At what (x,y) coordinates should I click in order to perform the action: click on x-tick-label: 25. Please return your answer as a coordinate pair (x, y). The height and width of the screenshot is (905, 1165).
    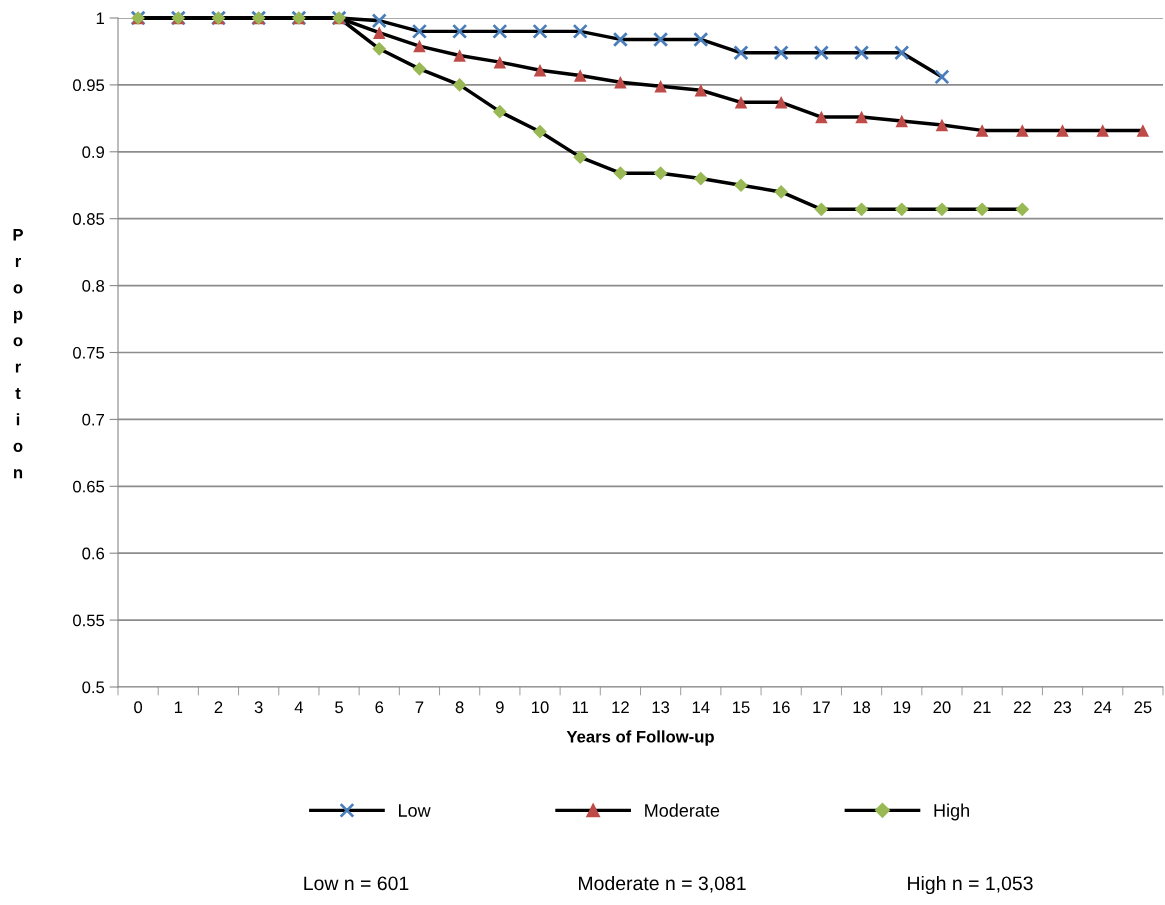
    Looking at the image, I should click on (1143, 707).